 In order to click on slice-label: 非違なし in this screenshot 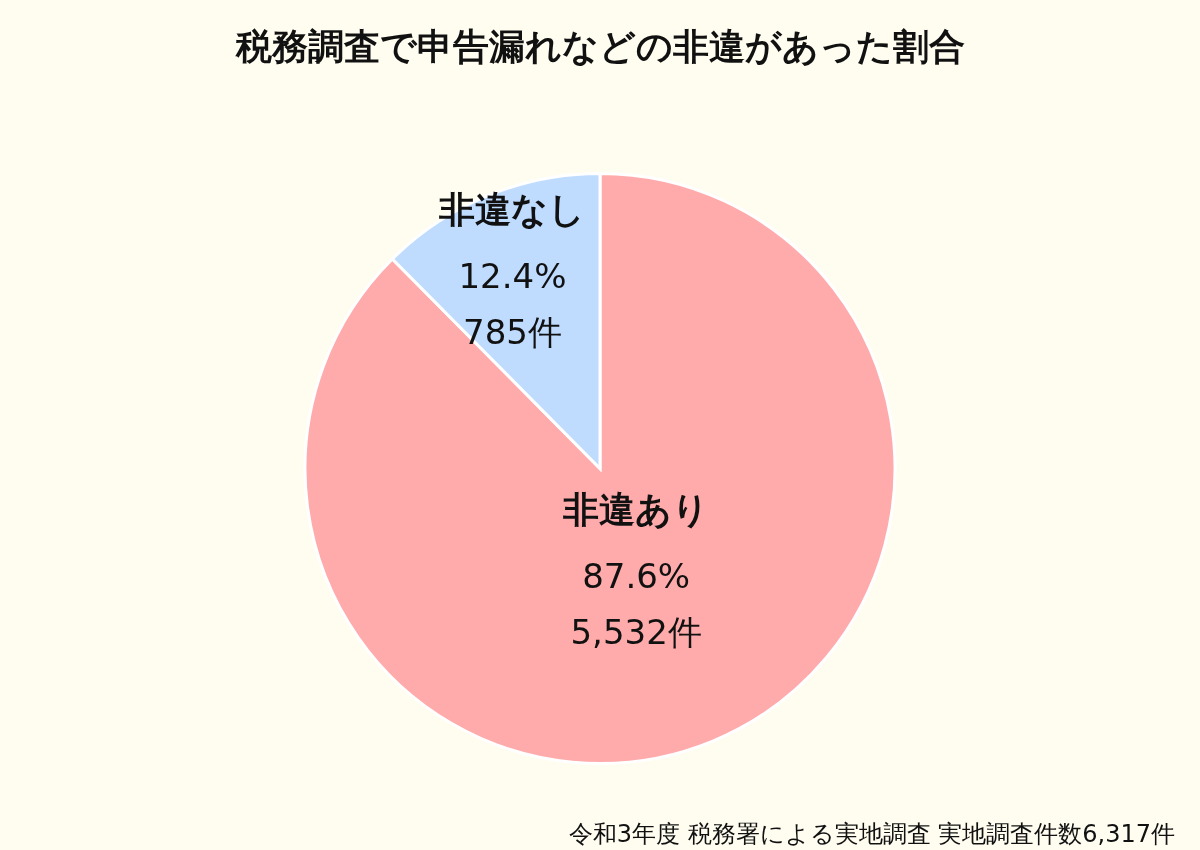, I will do `click(512, 209)`.